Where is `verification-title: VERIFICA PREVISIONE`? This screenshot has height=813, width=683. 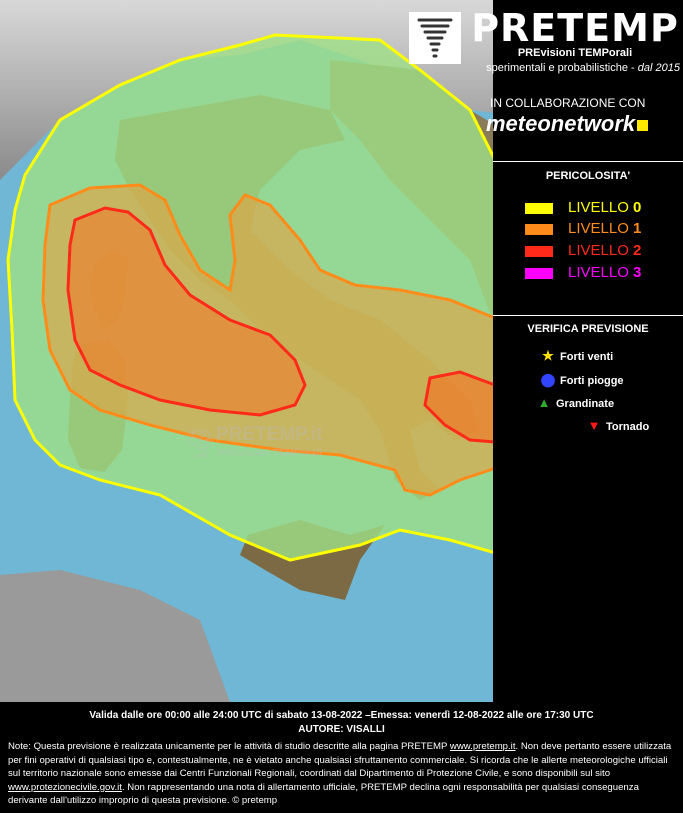 verification-title: VERIFICA PREVISIONE is located at coordinates (588, 329).